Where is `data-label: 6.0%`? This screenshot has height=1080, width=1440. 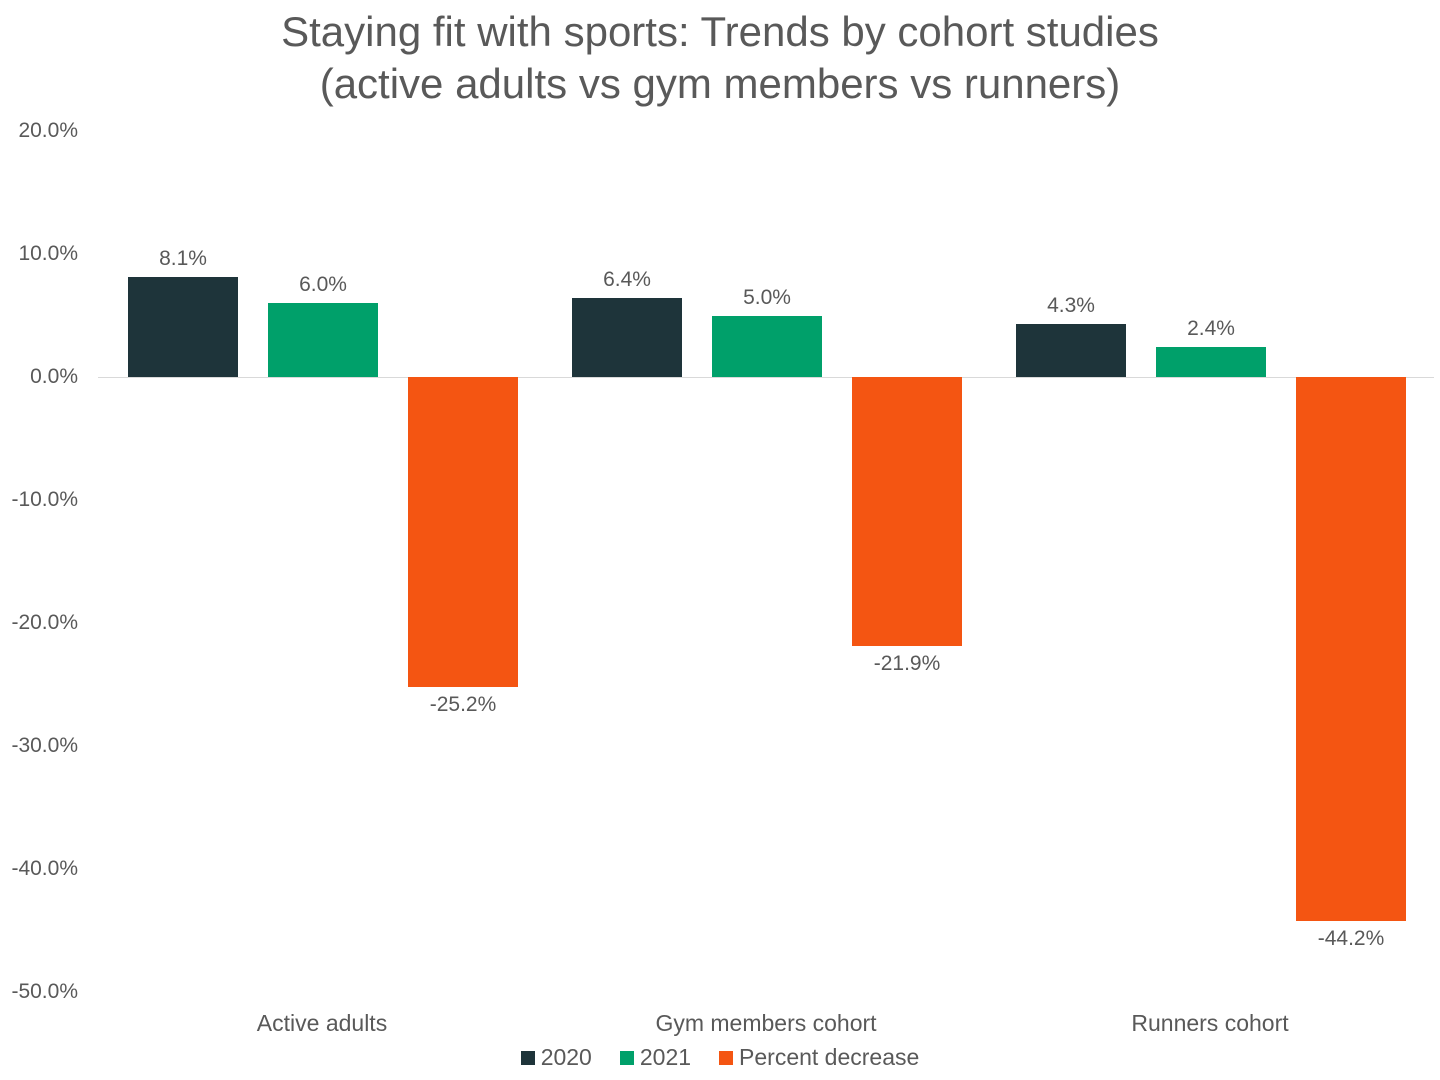 data-label: 6.0% is located at coordinates (323, 285).